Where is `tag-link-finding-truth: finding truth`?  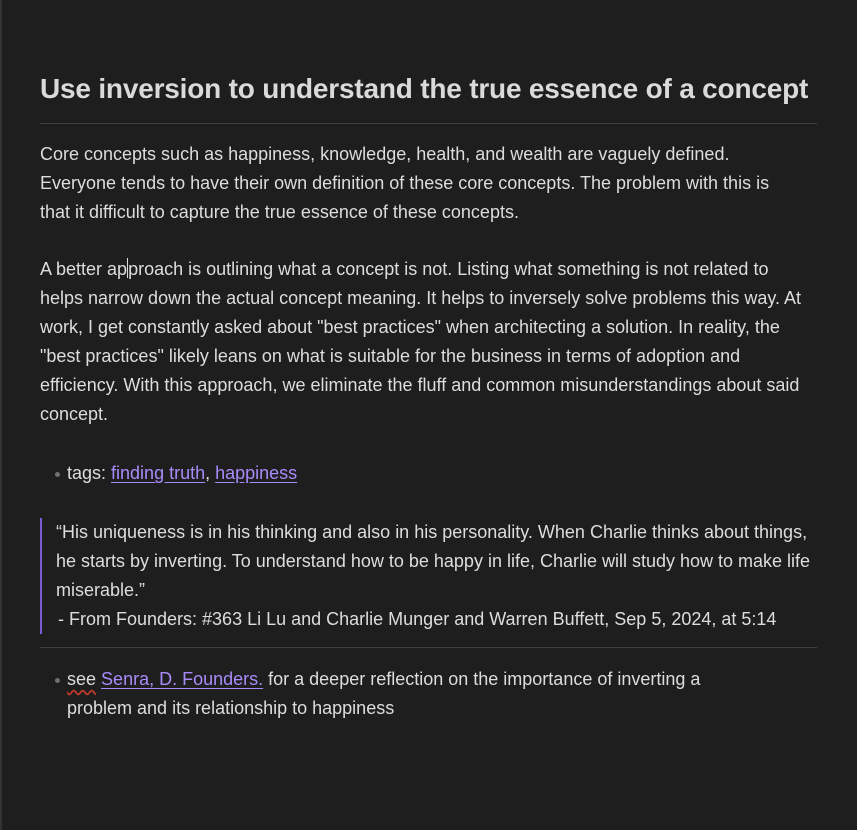 tag-link-finding-truth: finding truth is located at coordinates (158, 473).